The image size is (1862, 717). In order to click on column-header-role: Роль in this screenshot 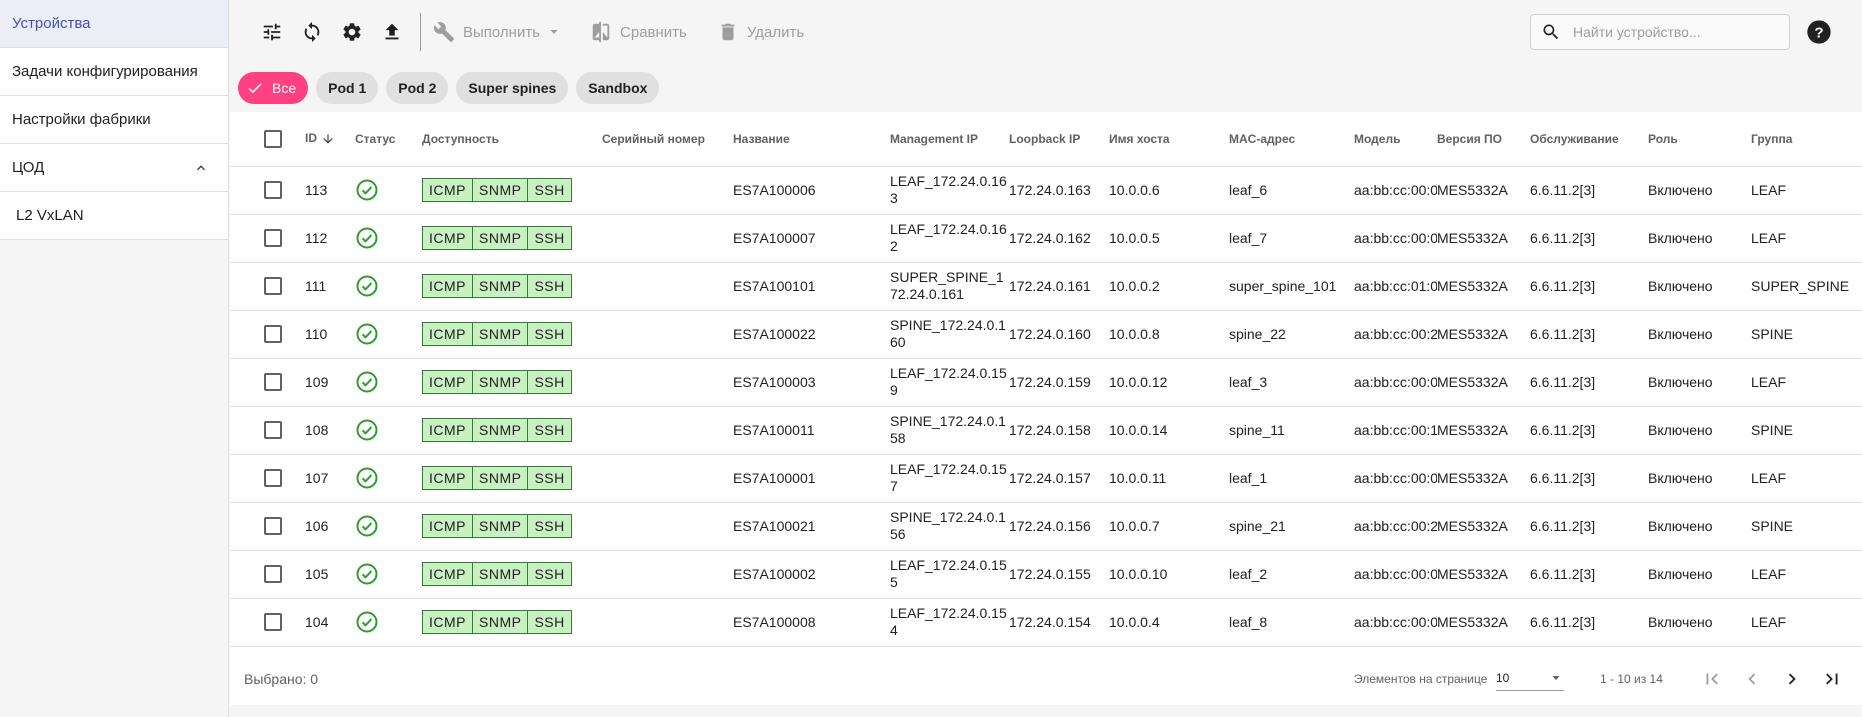, I will do `click(1699, 139)`.